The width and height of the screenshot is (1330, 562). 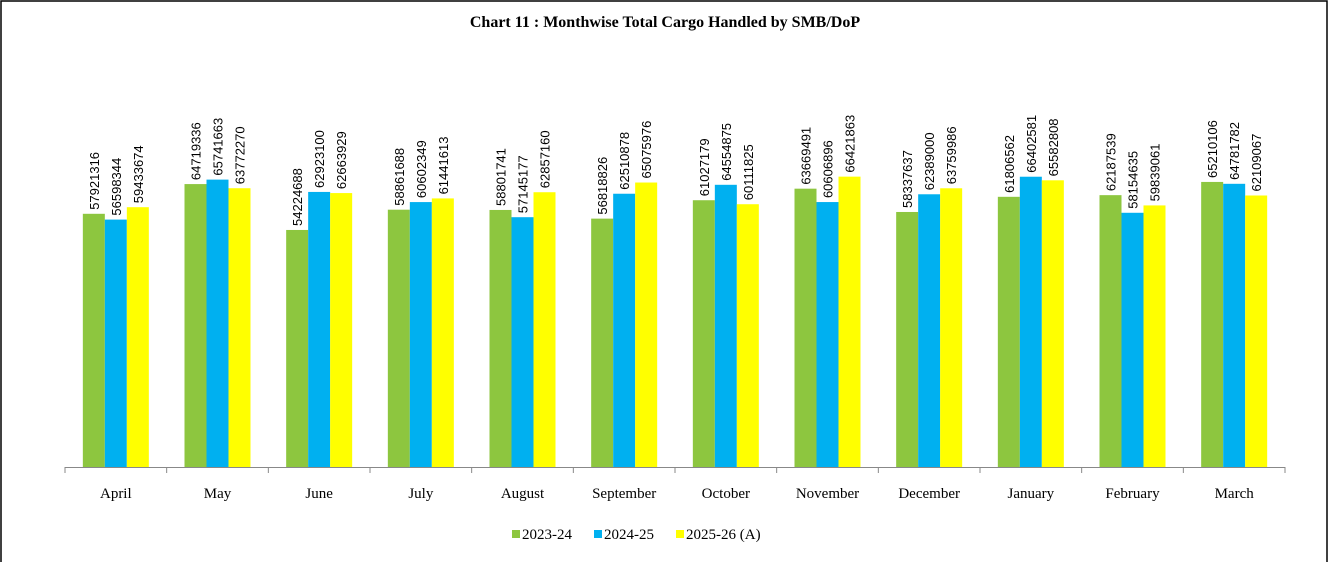 What do you see at coordinates (1212, 149) in the screenshot?
I see `data-label: 65210106` at bounding box center [1212, 149].